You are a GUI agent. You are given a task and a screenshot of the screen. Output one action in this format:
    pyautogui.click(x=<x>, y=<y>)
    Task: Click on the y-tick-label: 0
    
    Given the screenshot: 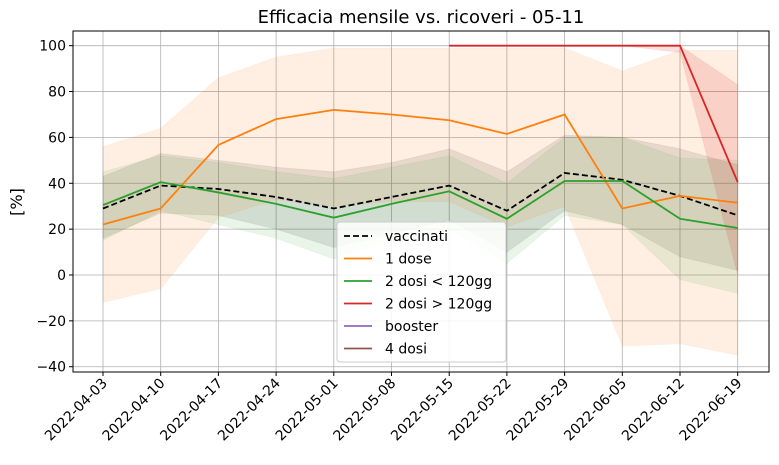 What is the action you would take?
    pyautogui.click(x=61, y=276)
    